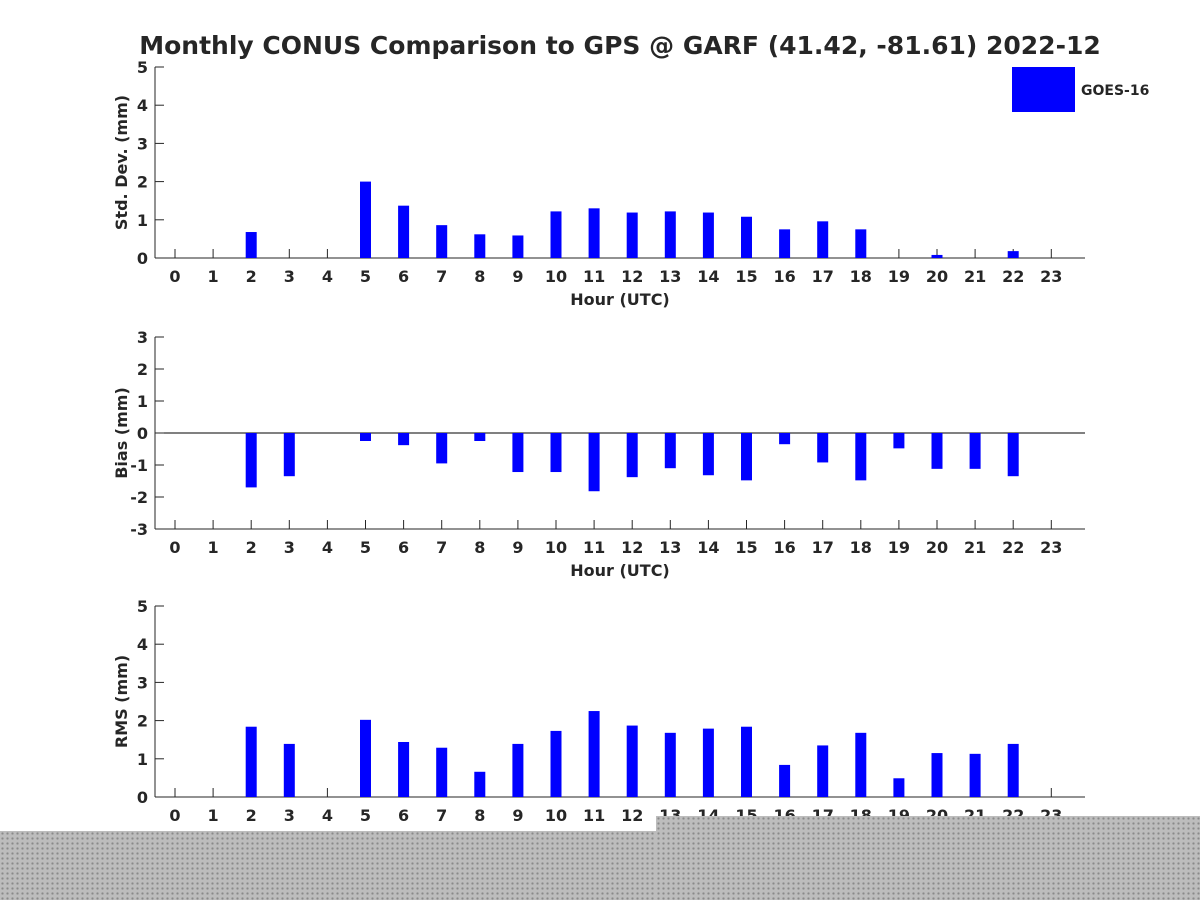  Describe the element at coordinates (620, 299) in the screenshot. I see `x-axis-label: Hour (UTC)` at that location.